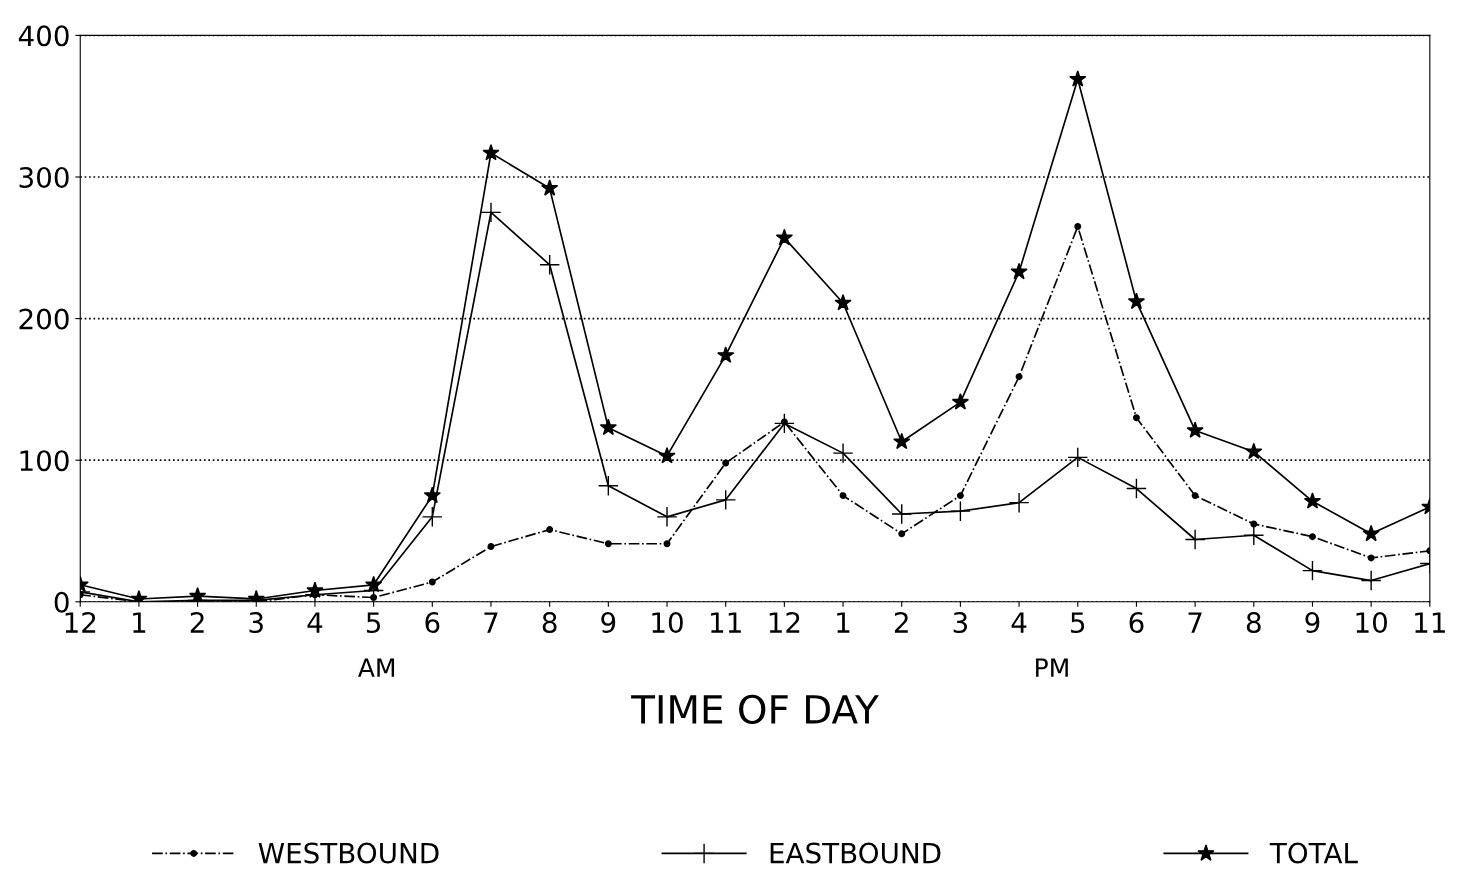 The height and width of the screenshot is (885, 1459). What do you see at coordinates (348, 853) in the screenshot?
I see `legend-label: WESTBOUND` at bounding box center [348, 853].